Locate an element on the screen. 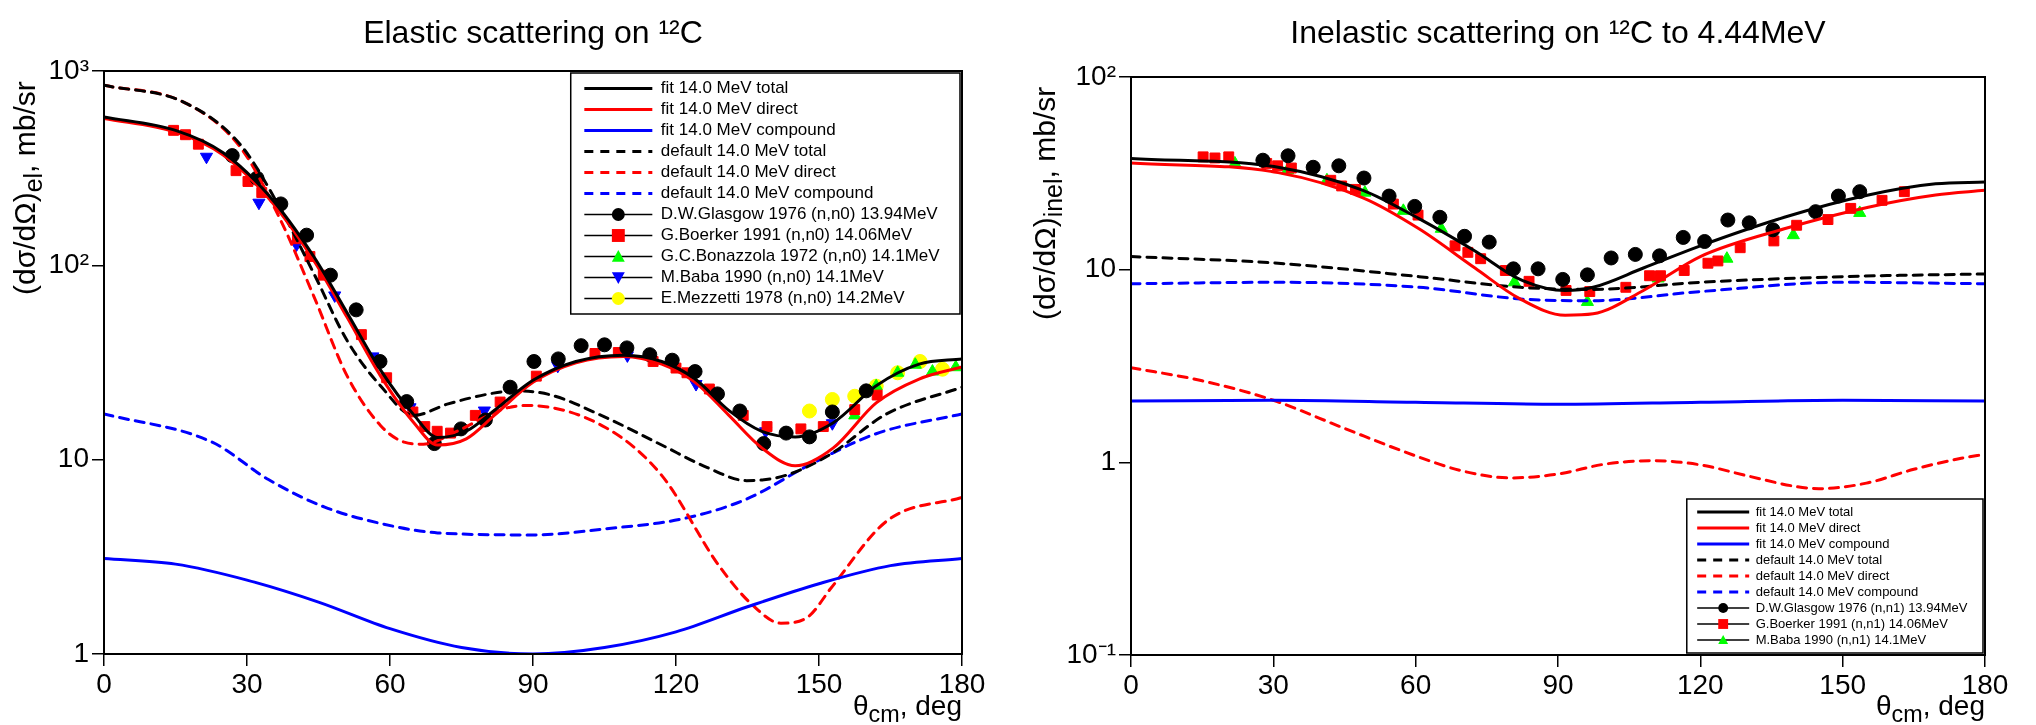 The width and height of the screenshot is (2036, 725). legend-label: D.W.Glasgow 1976 (n,n1) 13.94MeV is located at coordinates (1861, 607).